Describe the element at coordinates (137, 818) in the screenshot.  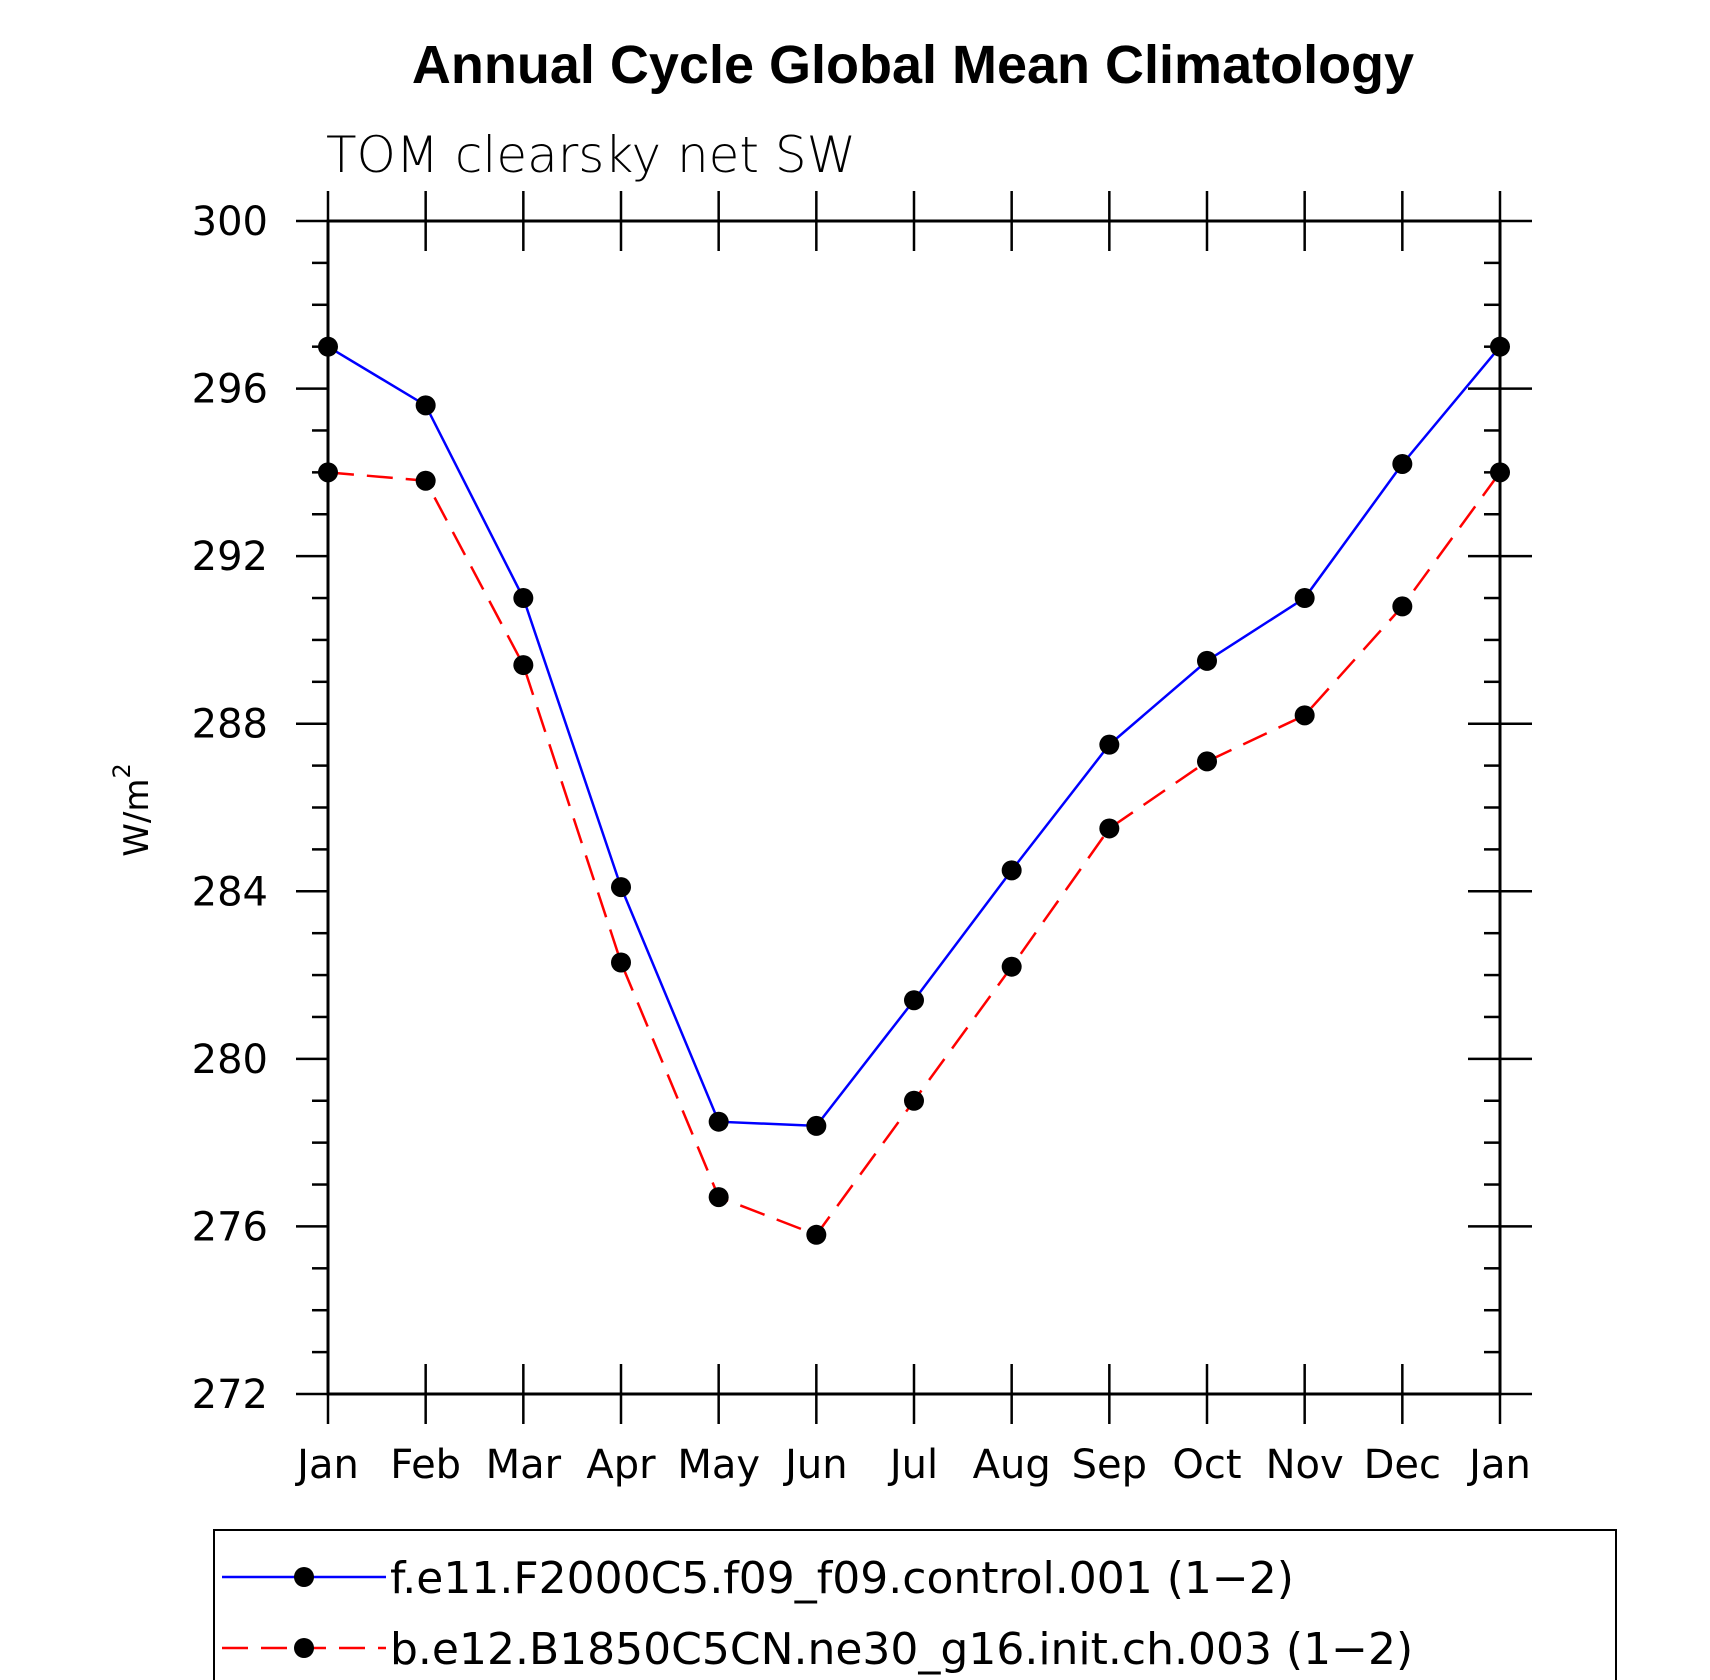
I see `y-axis-label-text: W/m` at that location.